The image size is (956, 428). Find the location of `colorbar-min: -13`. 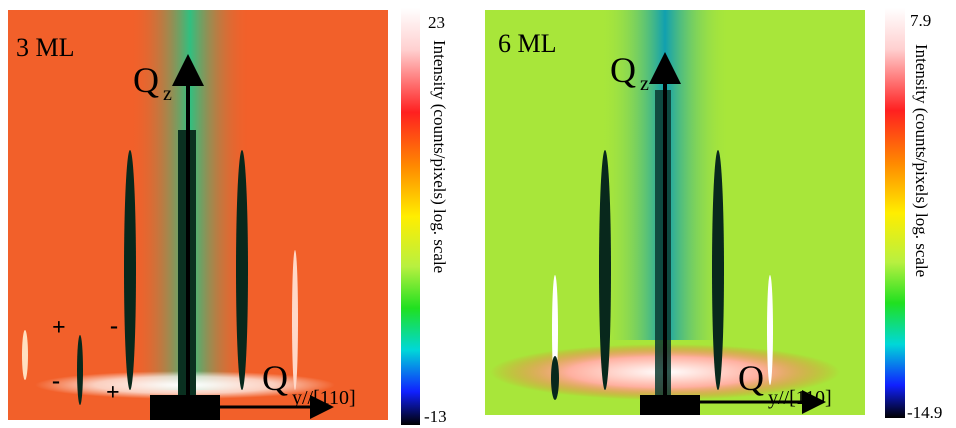

colorbar-min: -13 is located at coordinates (435, 416).